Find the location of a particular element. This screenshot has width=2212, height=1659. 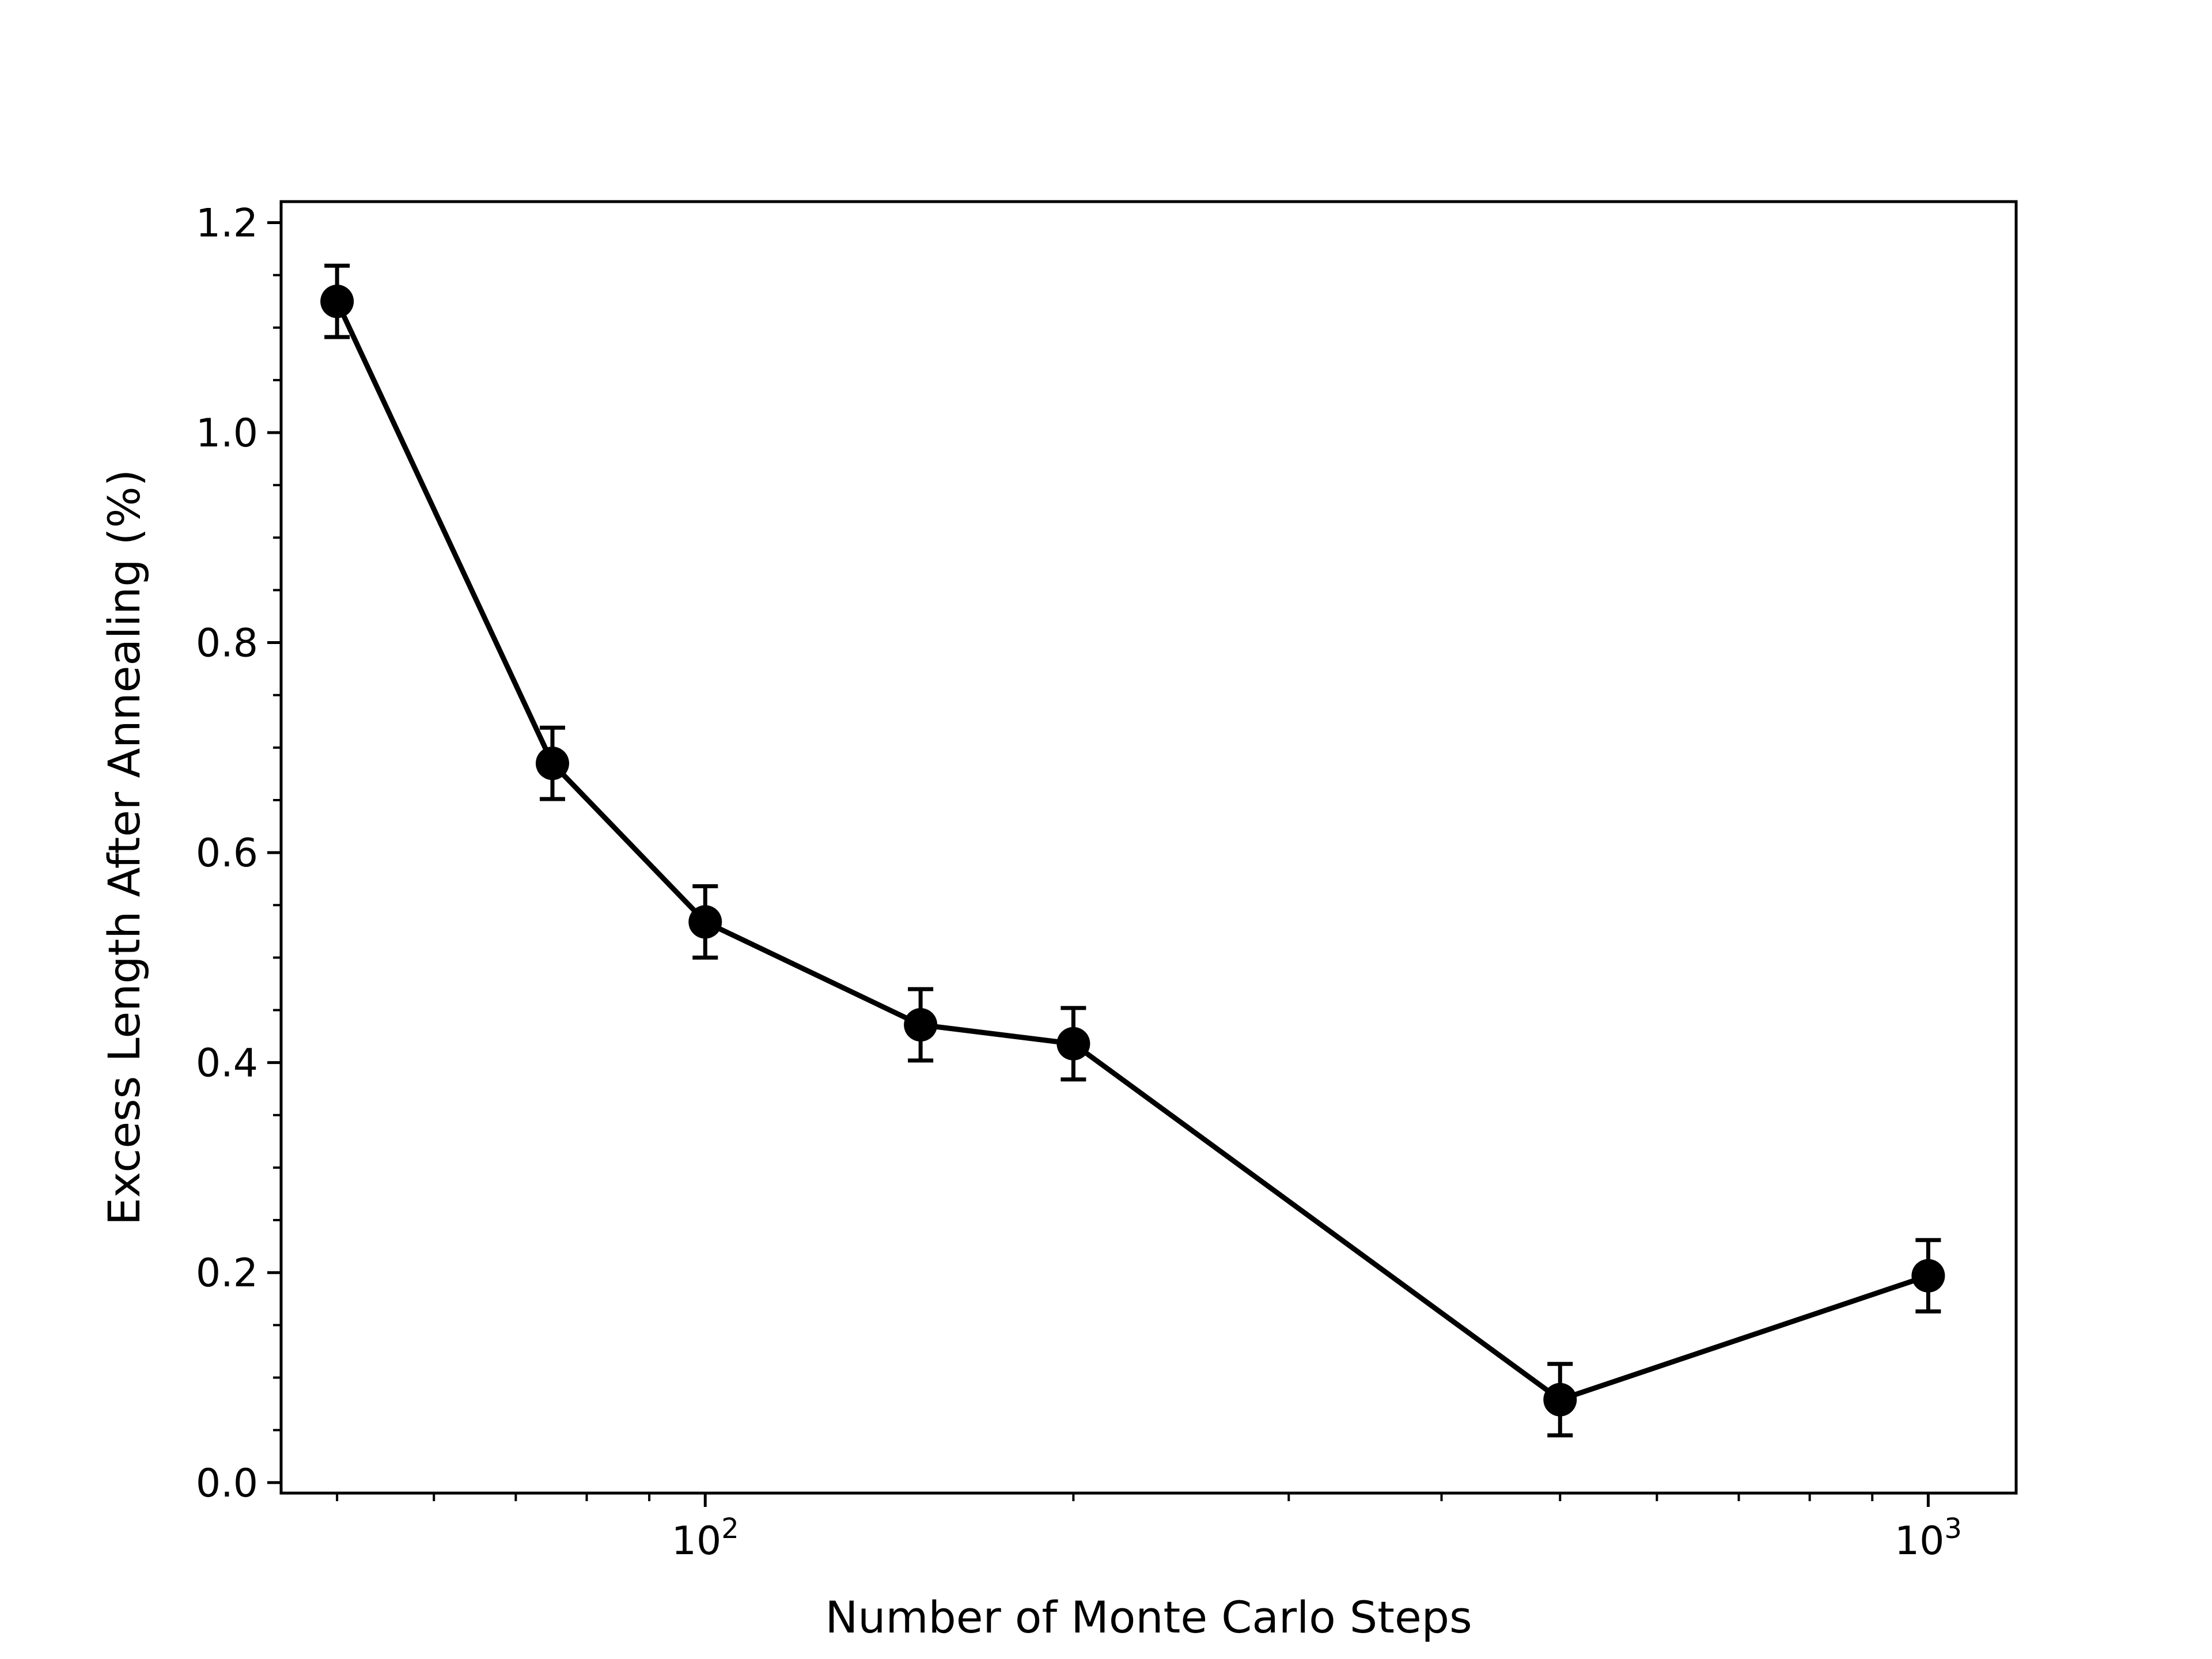

x-axis-label: Number of Monte Carlo Steps is located at coordinates (1148, 1617).